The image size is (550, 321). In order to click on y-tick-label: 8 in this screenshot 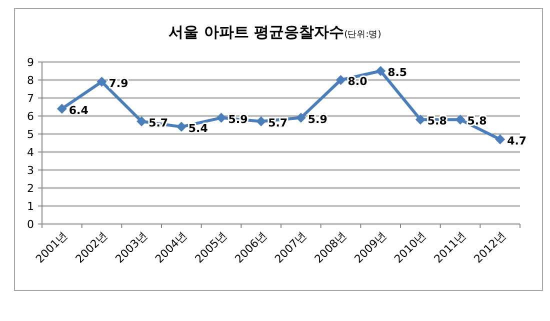, I will do `click(30, 80)`.